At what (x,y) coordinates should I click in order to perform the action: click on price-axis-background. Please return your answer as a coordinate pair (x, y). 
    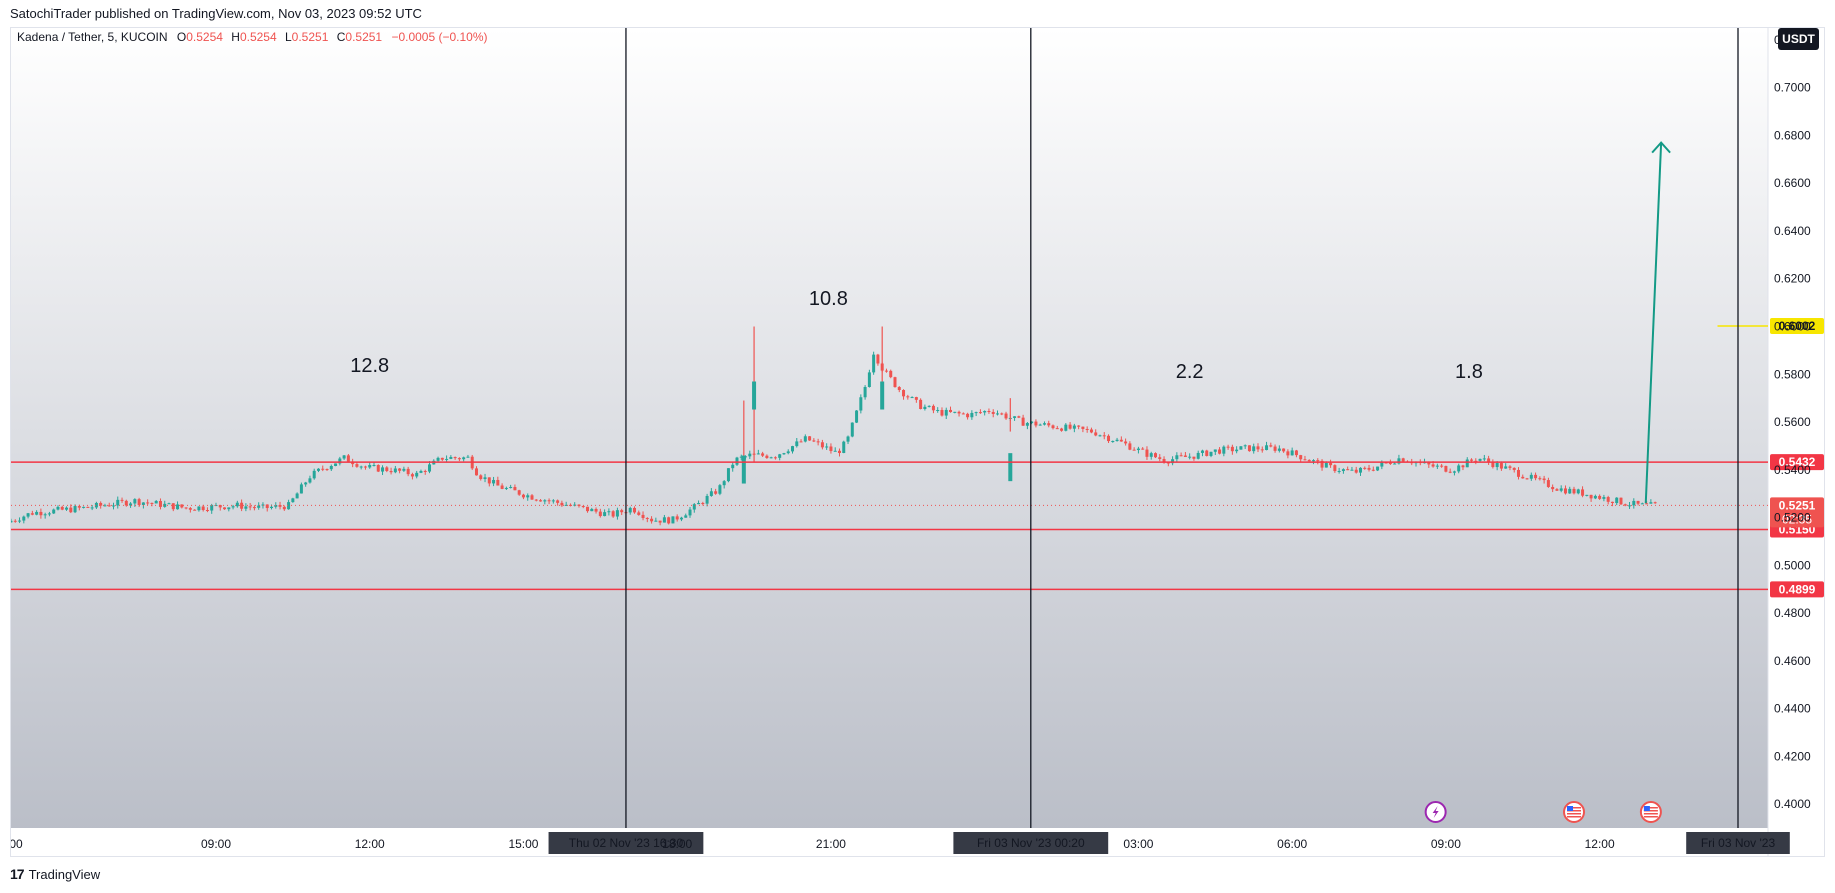
    Looking at the image, I should click on (1796, 442).